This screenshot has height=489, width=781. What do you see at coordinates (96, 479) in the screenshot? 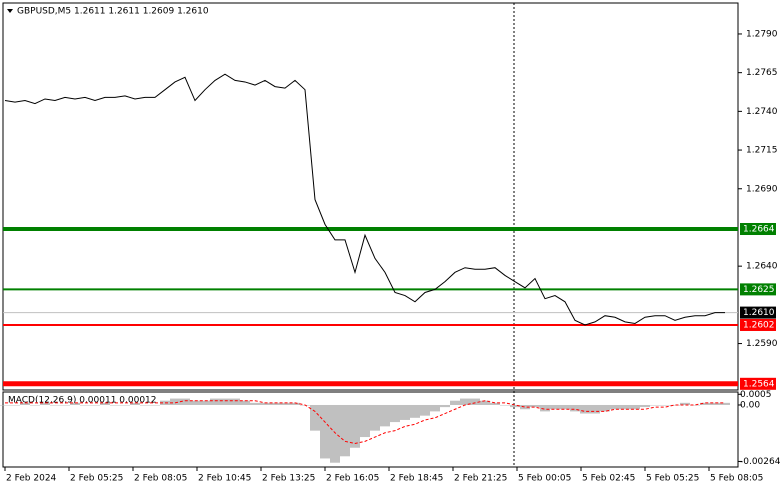
I see `x-tick-label: 2 Feb 05:25` at bounding box center [96, 479].